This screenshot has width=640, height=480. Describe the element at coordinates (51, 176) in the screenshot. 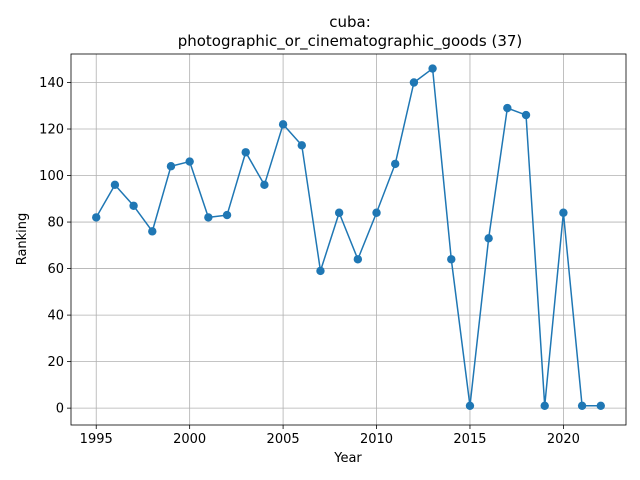

I see `y-tick-label: 100` at that location.